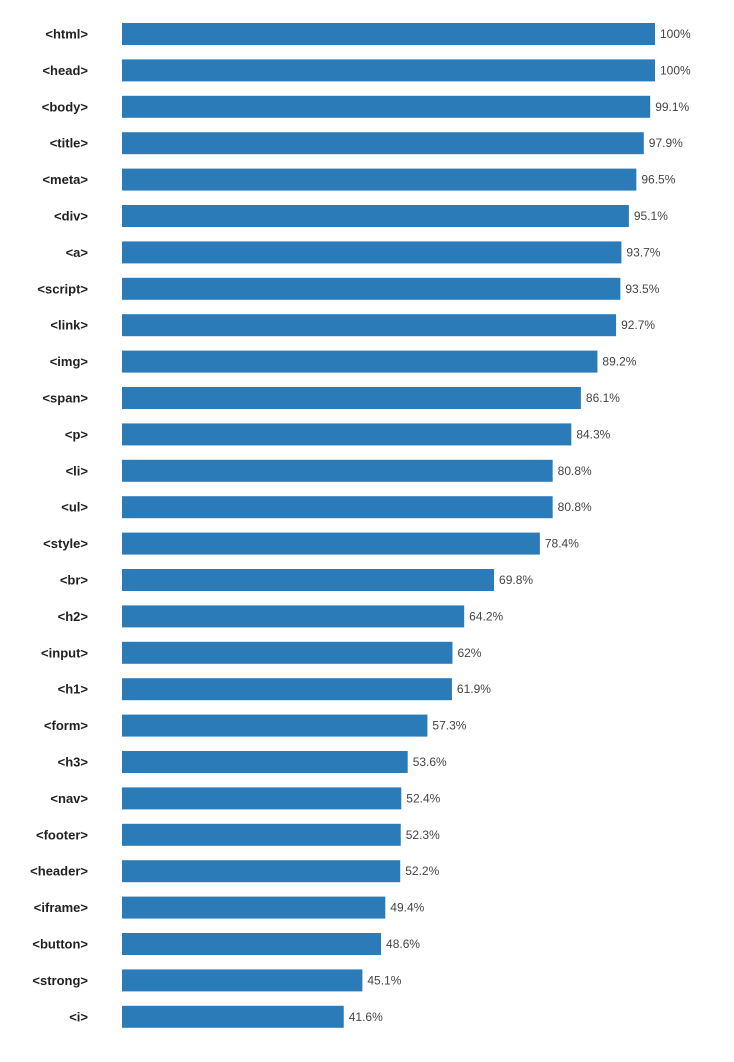  I want to click on value-label: 52.2%, so click(422, 871).